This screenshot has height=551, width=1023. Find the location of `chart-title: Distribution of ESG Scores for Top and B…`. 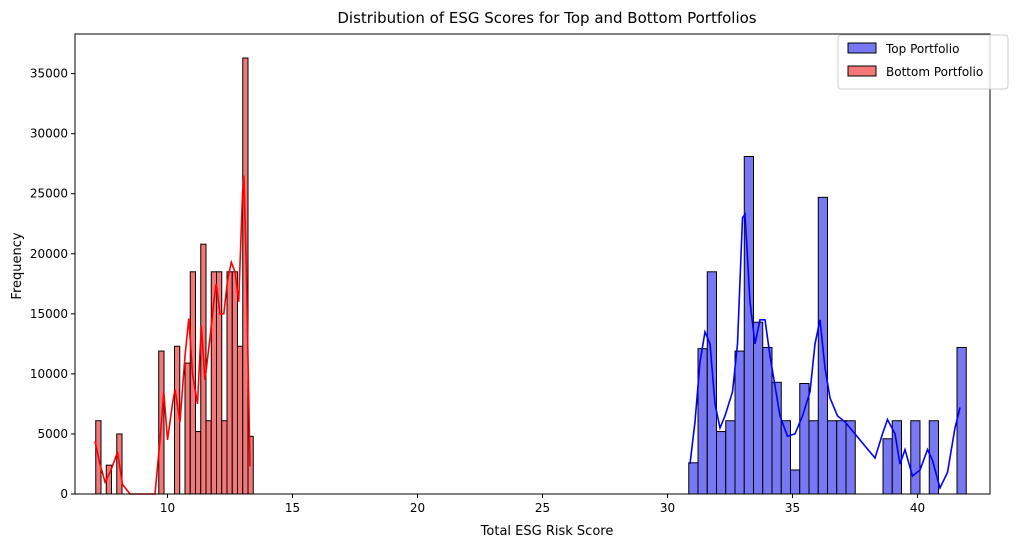

chart-title: Distribution of ESG Scores for Top and B… is located at coordinates (546, 18).